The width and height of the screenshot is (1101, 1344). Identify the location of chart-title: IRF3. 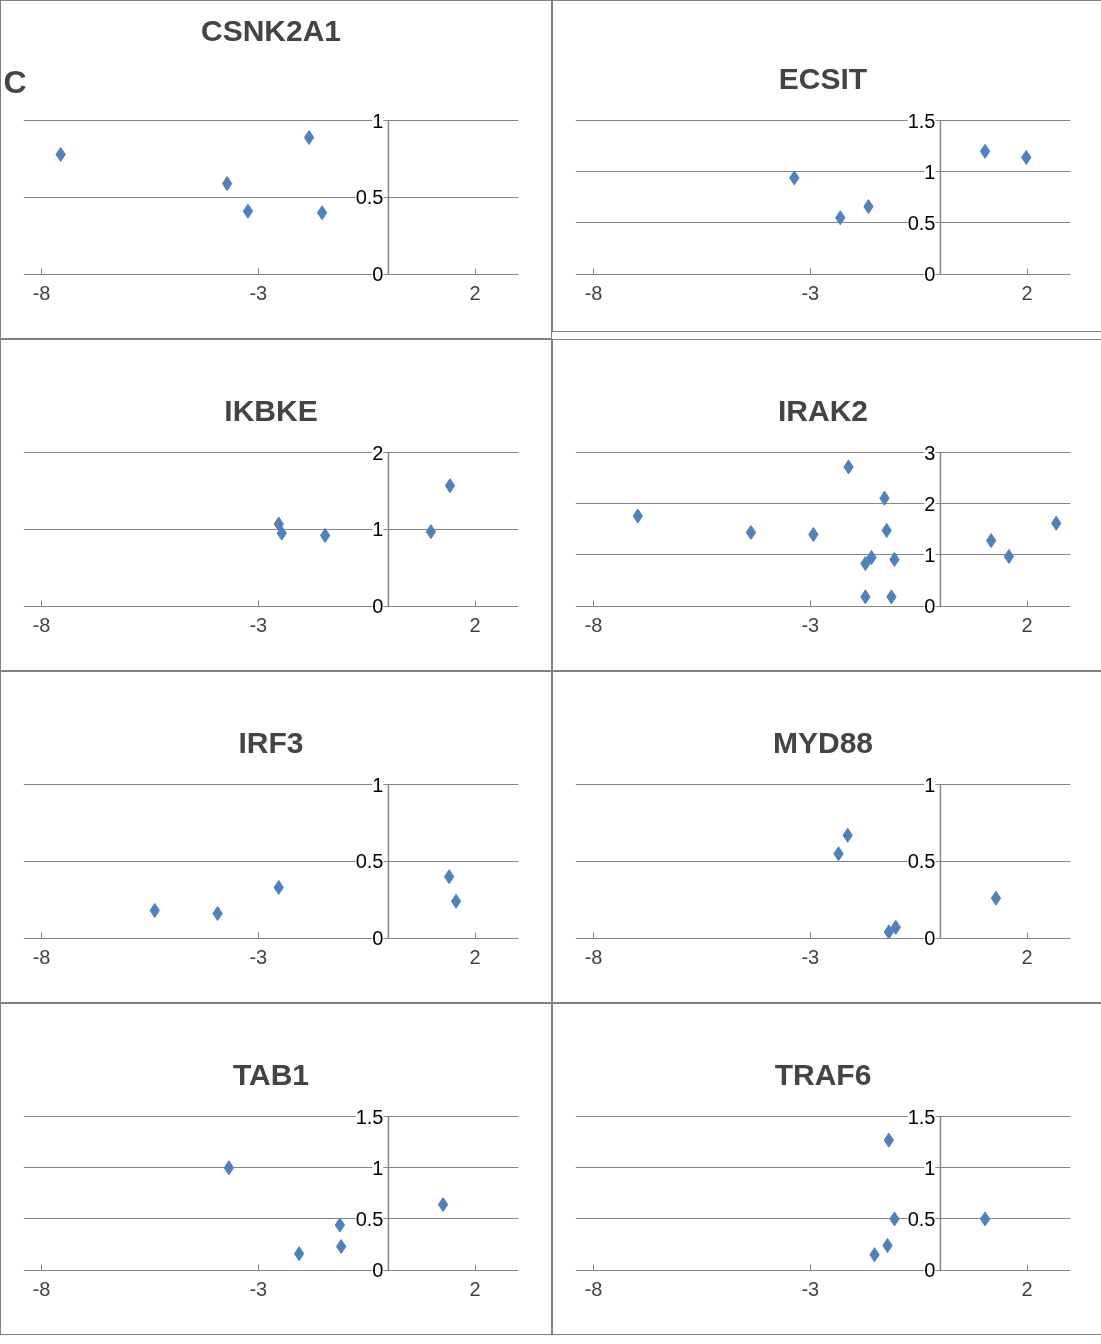
(271, 742).